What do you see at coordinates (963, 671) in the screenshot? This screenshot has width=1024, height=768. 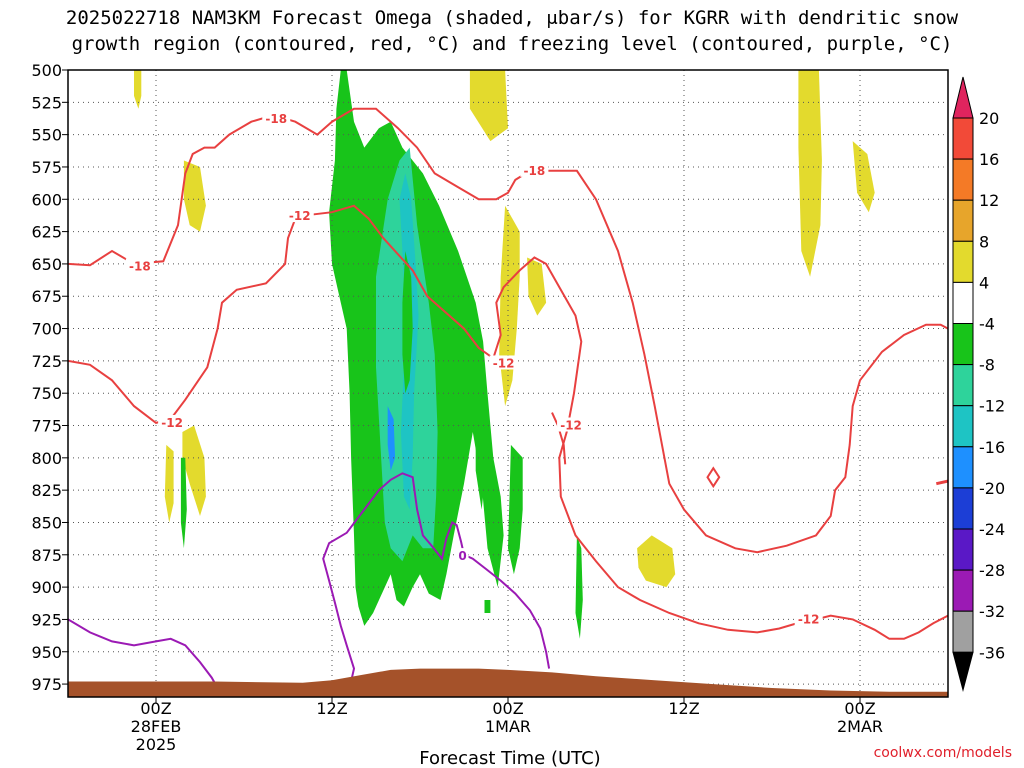 I see `colorbar-bottom-arrow` at bounding box center [963, 671].